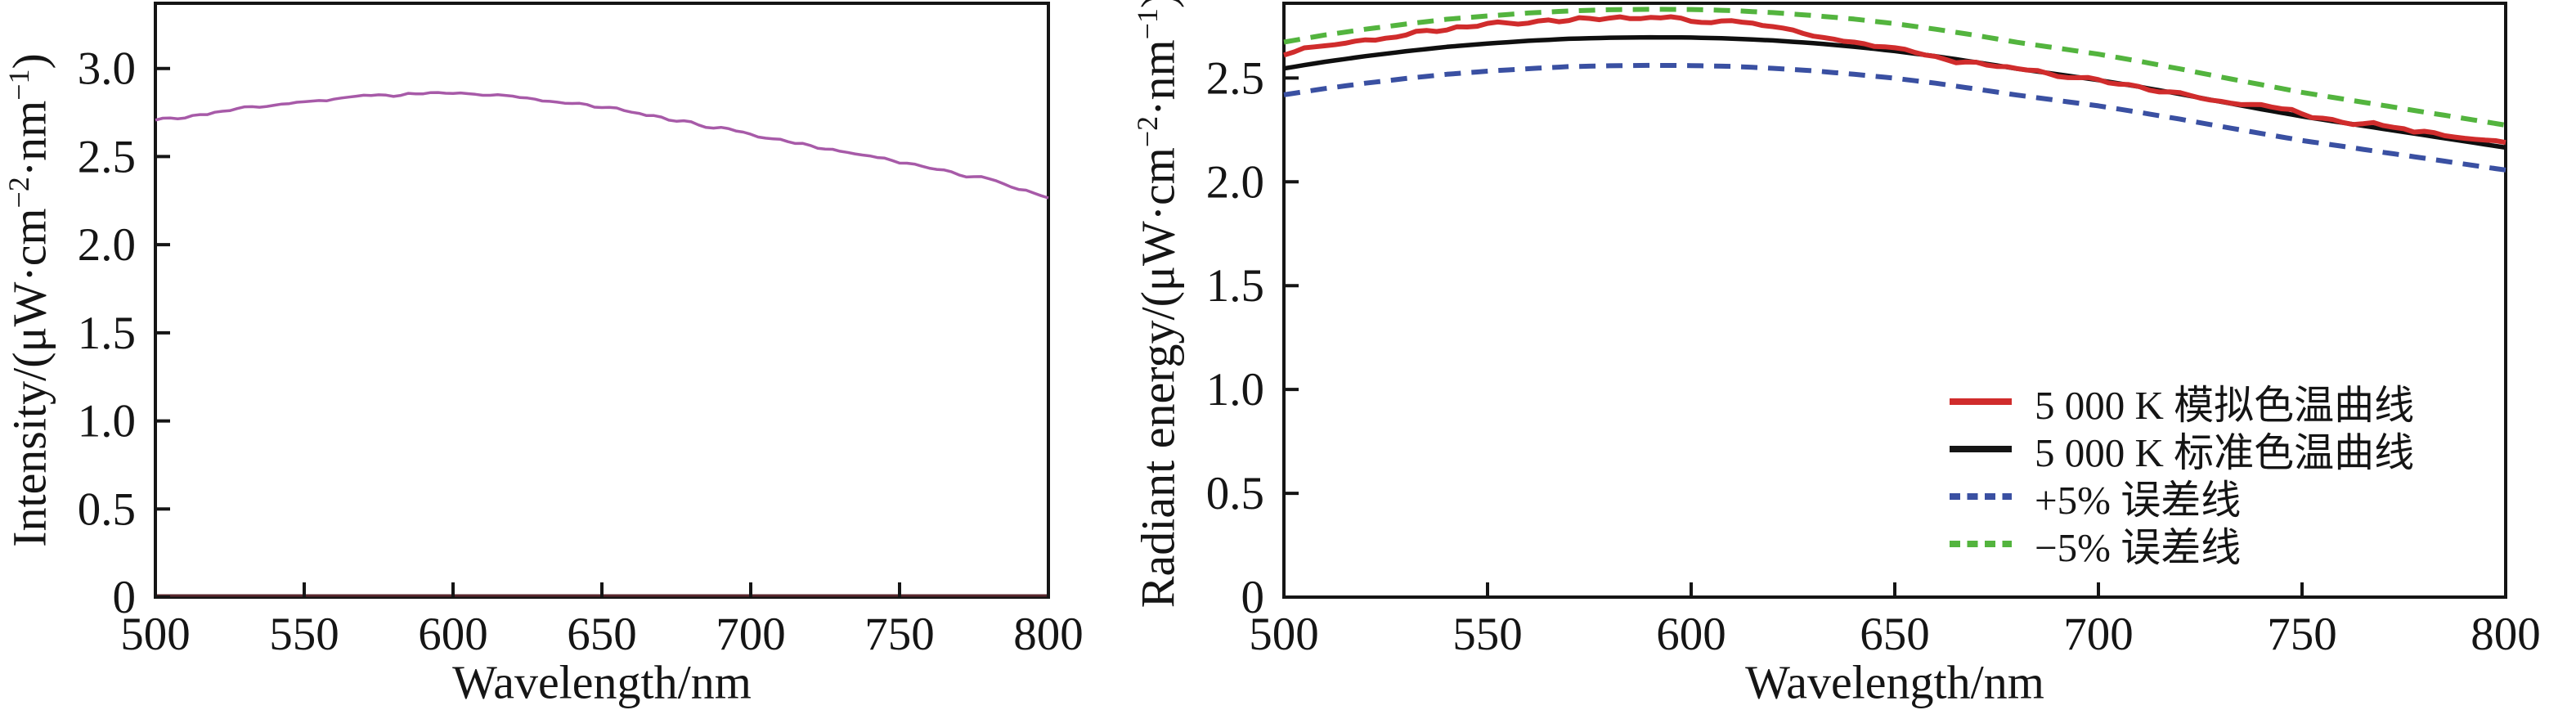 This screenshot has width=2576, height=710. I want to click on left-x-axis-title: Wavelength/nm, so click(602, 682).